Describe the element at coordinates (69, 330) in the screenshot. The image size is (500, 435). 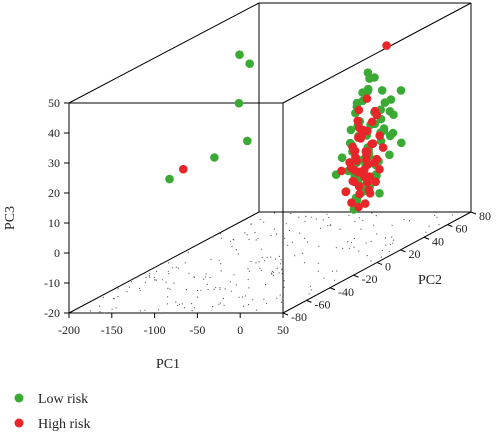
I see `pc1-tick-label: -200` at that location.